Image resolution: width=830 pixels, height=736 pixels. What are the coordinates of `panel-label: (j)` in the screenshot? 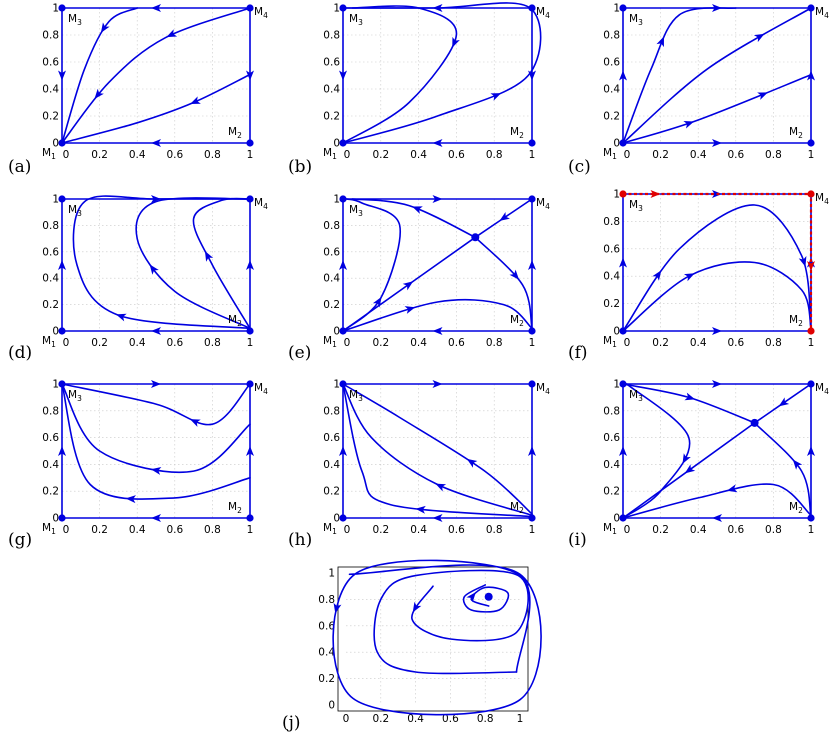 It's located at (291, 723).